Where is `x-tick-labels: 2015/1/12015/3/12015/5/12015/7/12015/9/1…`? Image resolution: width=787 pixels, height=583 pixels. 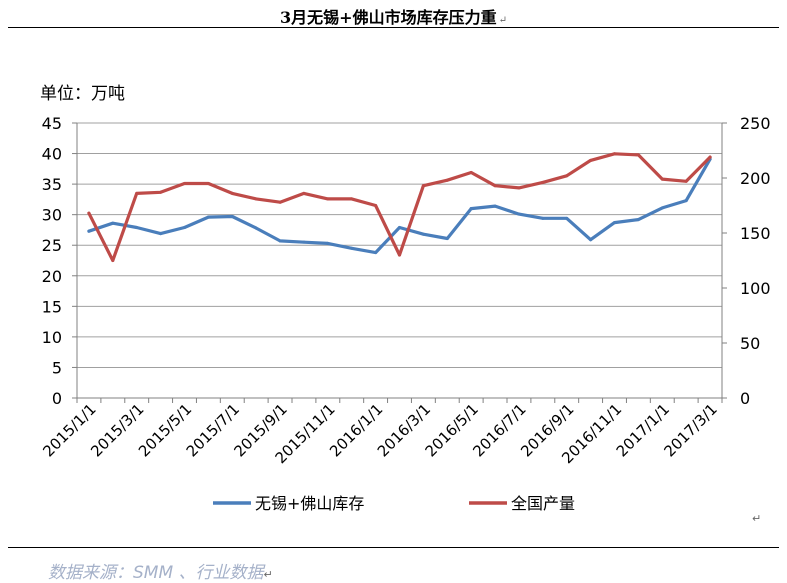
x-tick-labels: 2015/1/12015/3/12015/5/12015/7/12015/9/1… is located at coordinates (379, 433).